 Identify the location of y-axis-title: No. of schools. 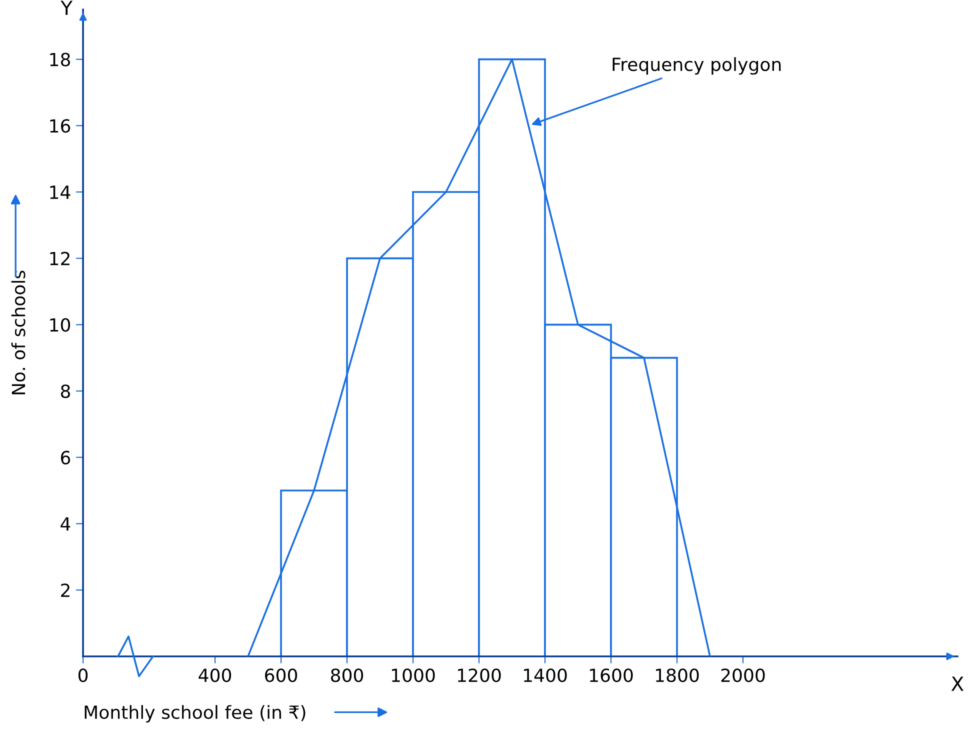
(18, 332).